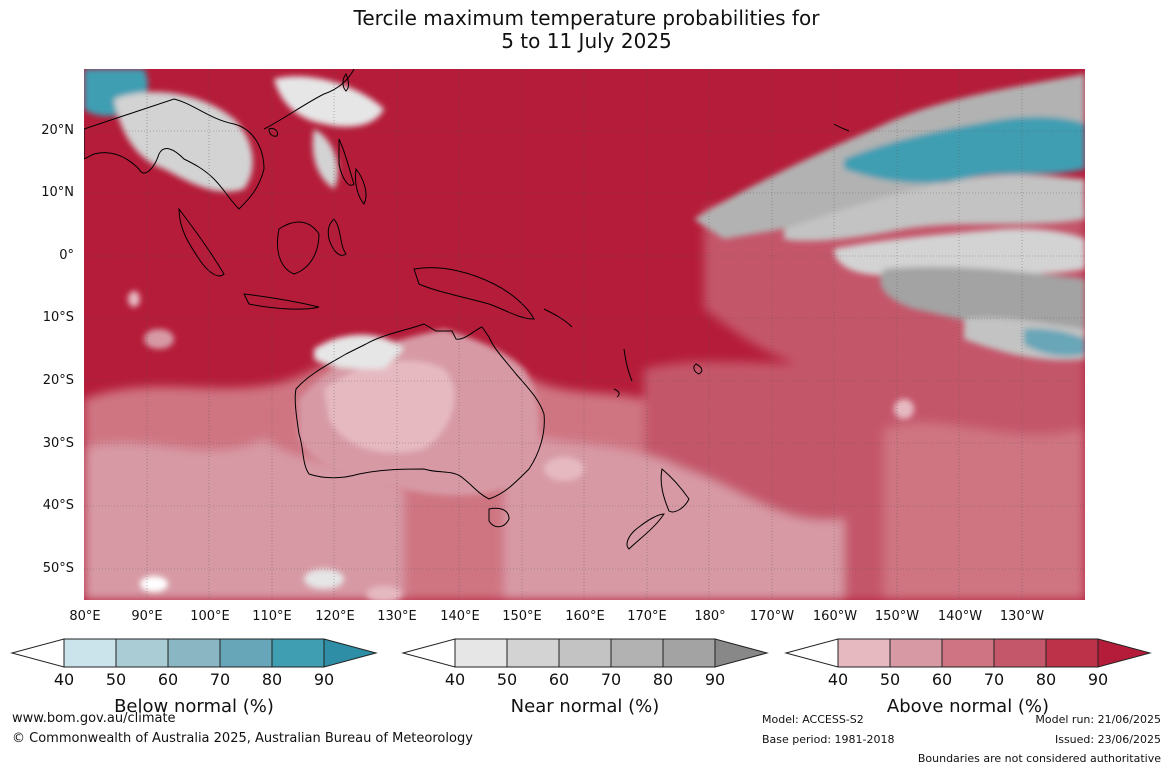 Image resolution: width=1173 pixels, height=770 pixels. What do you see at coordinates (147, 616) in the screenshot?
I see `lon-label-90e: 90°E` at bounding box center [147, 616].